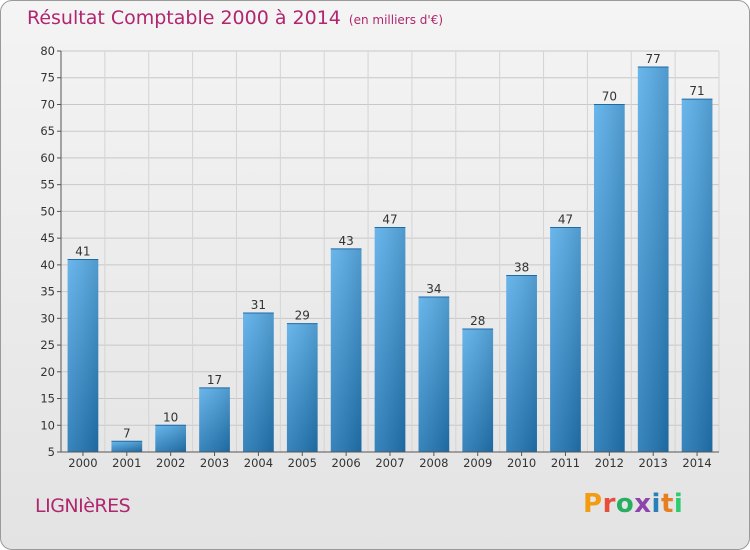 The width and height of the screenshot is (750, 550). What do you see at coordinates (47, 51) in the screenshot?
I see `y-tick-label: 80` at bounding box center [47, 51].